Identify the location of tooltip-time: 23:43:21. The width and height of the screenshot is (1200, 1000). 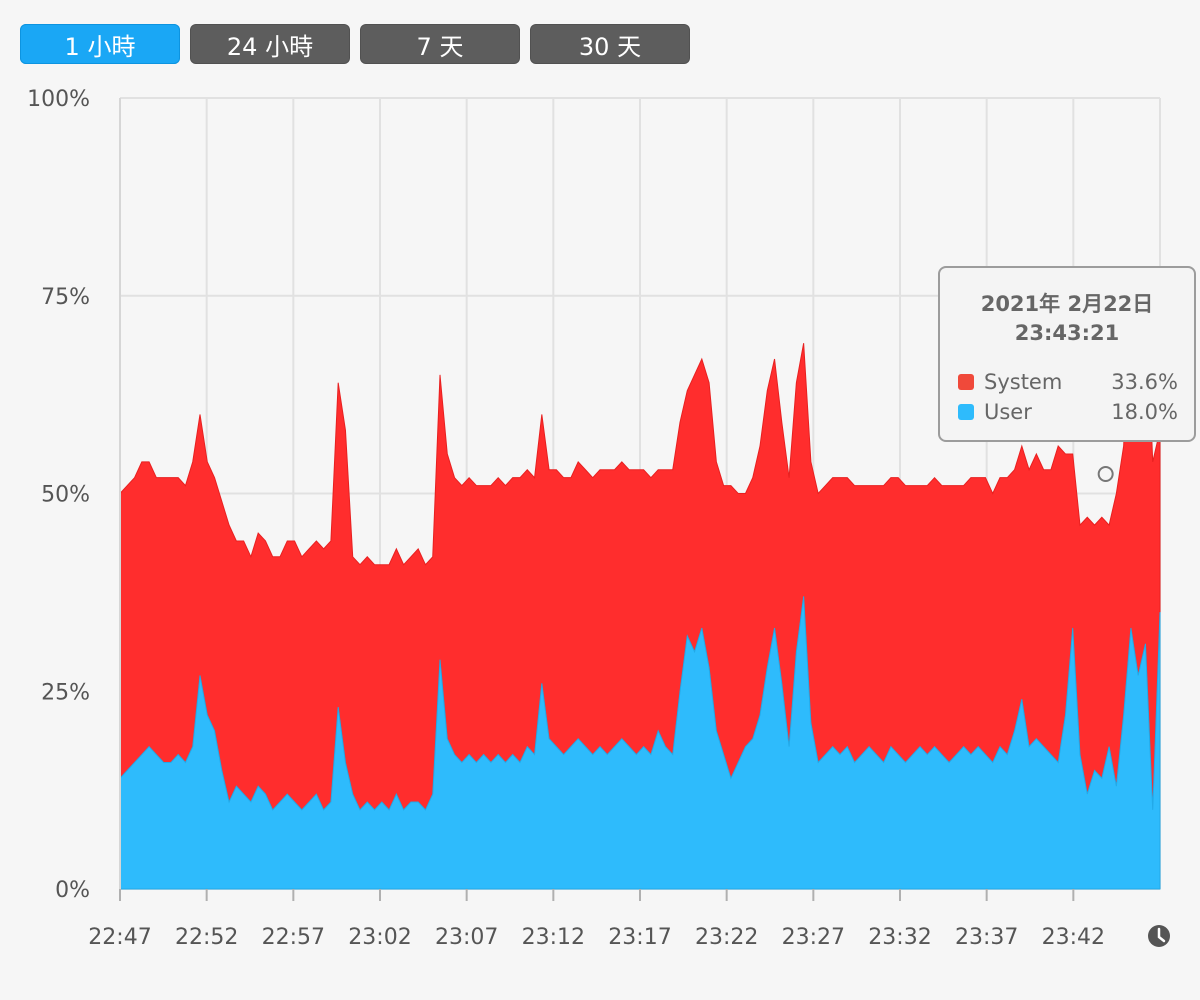
(1067, 333).